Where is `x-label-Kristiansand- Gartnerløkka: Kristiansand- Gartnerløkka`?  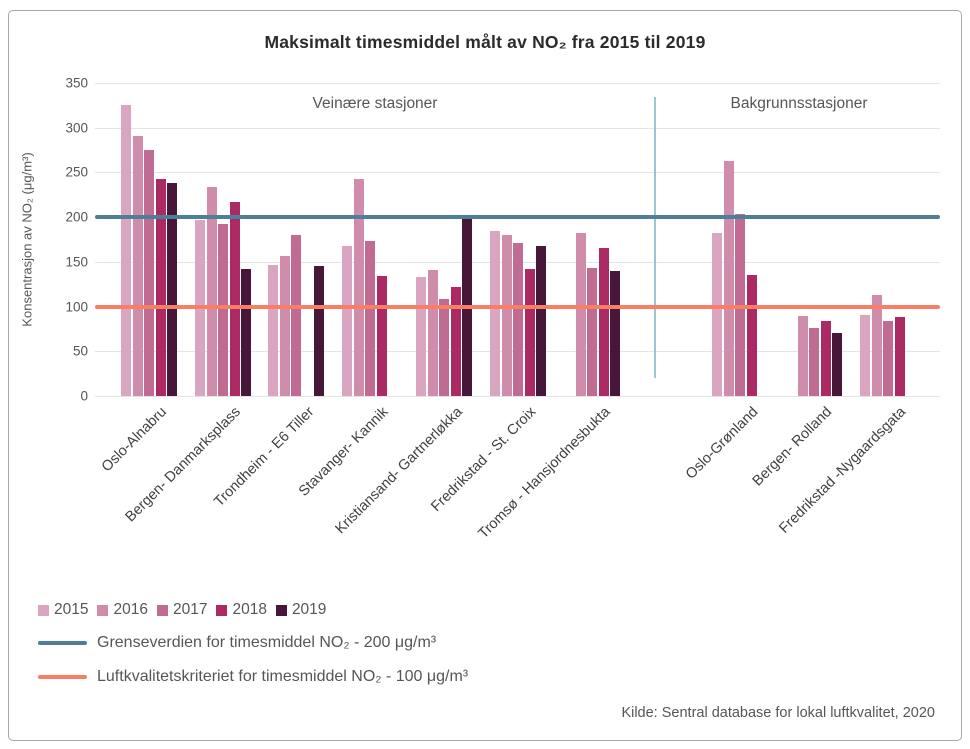 x-label-Kristiansand- Gartnerløkka: Kristiansand- Gartnerløkka is located at coordinates (399, 471).